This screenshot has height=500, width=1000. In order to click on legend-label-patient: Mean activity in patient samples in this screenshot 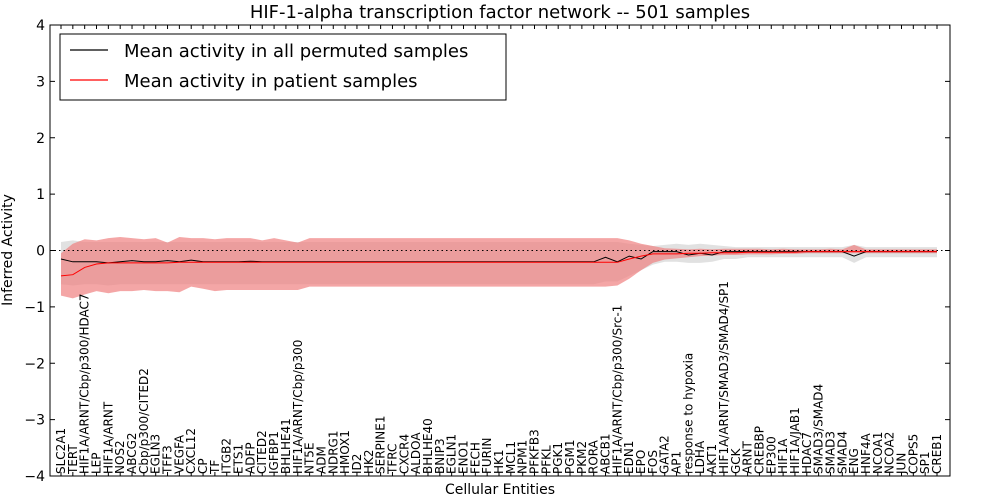, I will do `click(271, 81)`.